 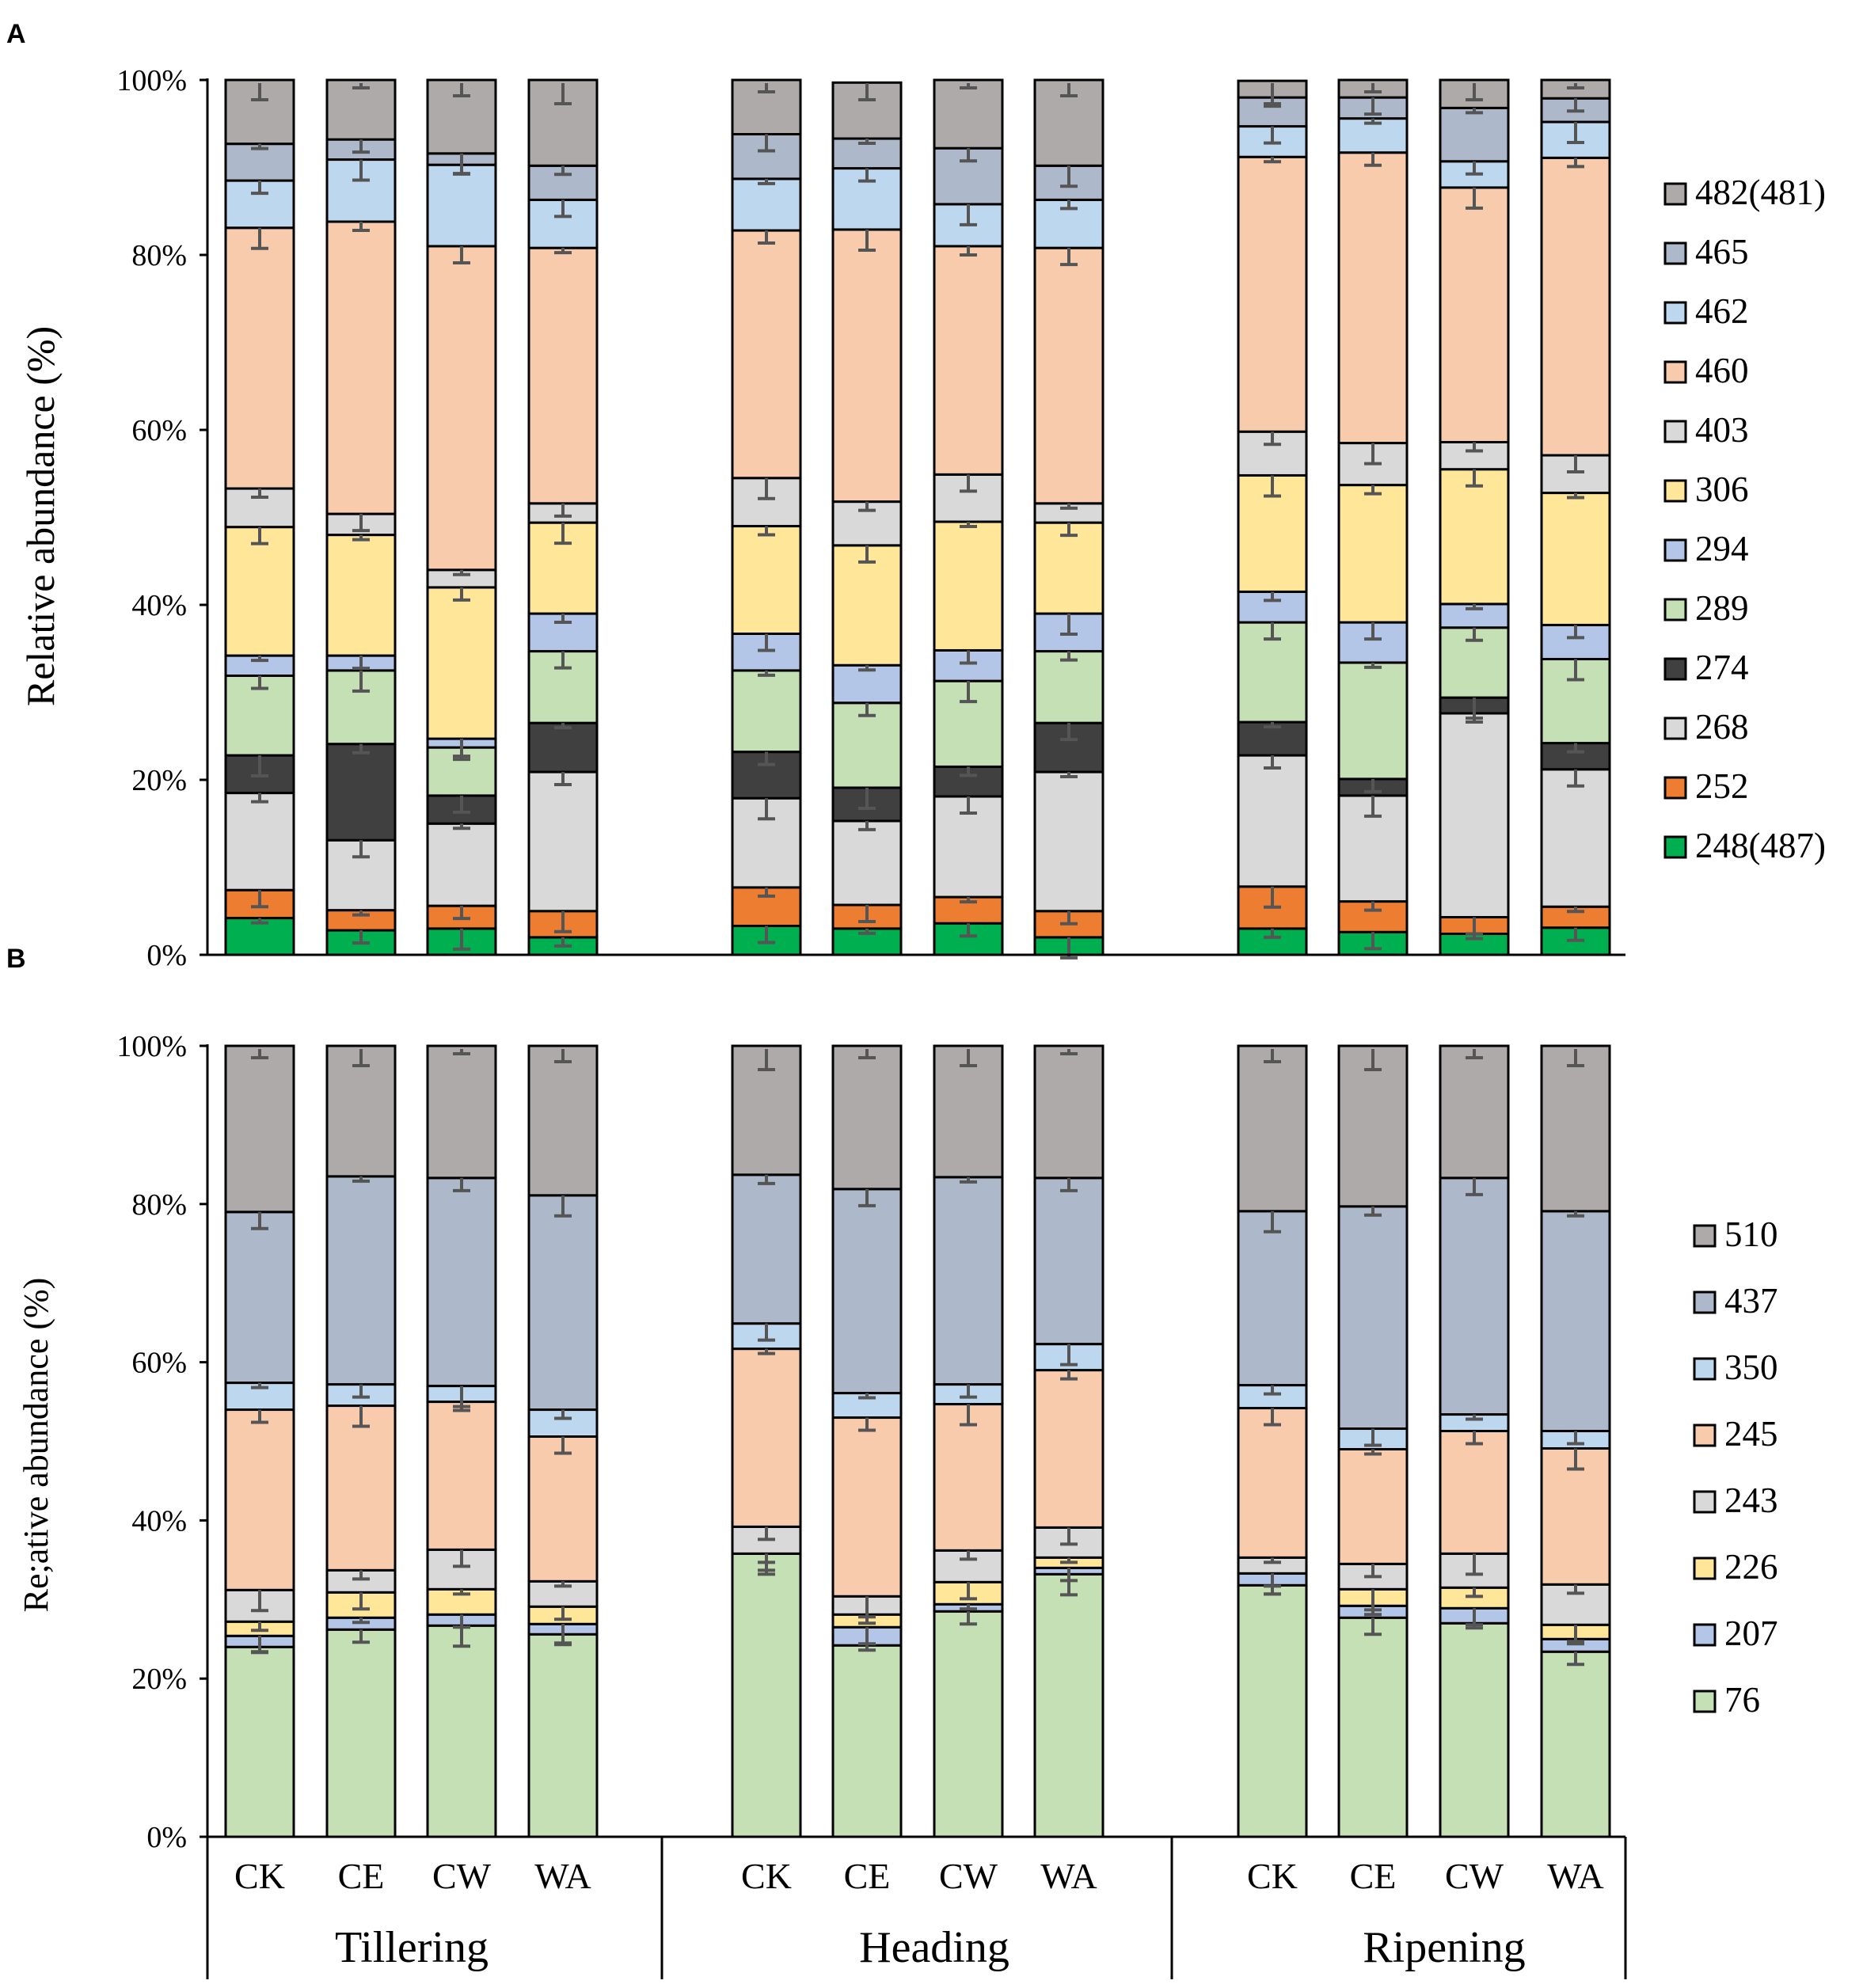 I want to click on b-ytick-label: 80%, so click(x=159, y=1205).